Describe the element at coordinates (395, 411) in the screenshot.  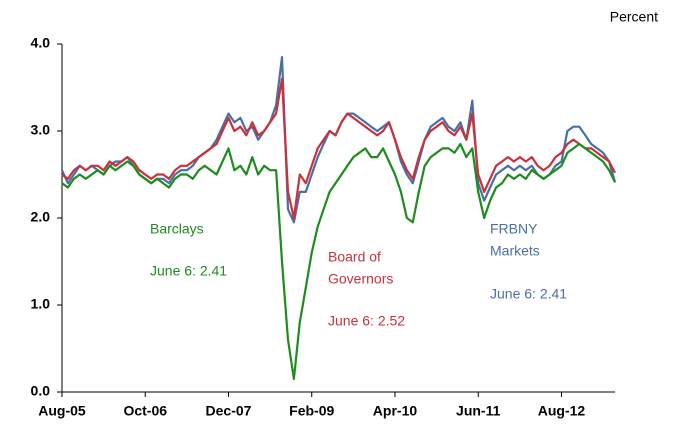
I see `x-tick-label: Apr-10` at that location.